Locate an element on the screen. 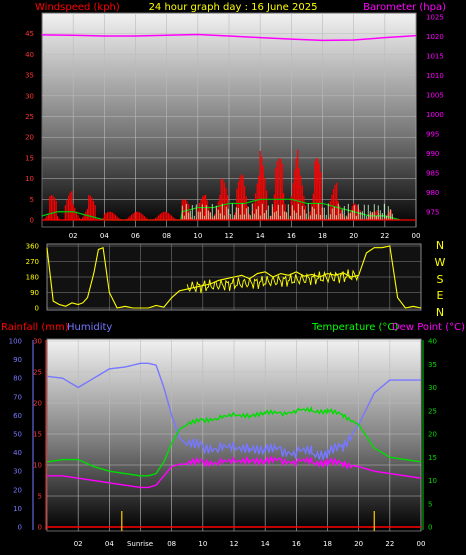  compass-s: S is located at coordinates (440, 279).